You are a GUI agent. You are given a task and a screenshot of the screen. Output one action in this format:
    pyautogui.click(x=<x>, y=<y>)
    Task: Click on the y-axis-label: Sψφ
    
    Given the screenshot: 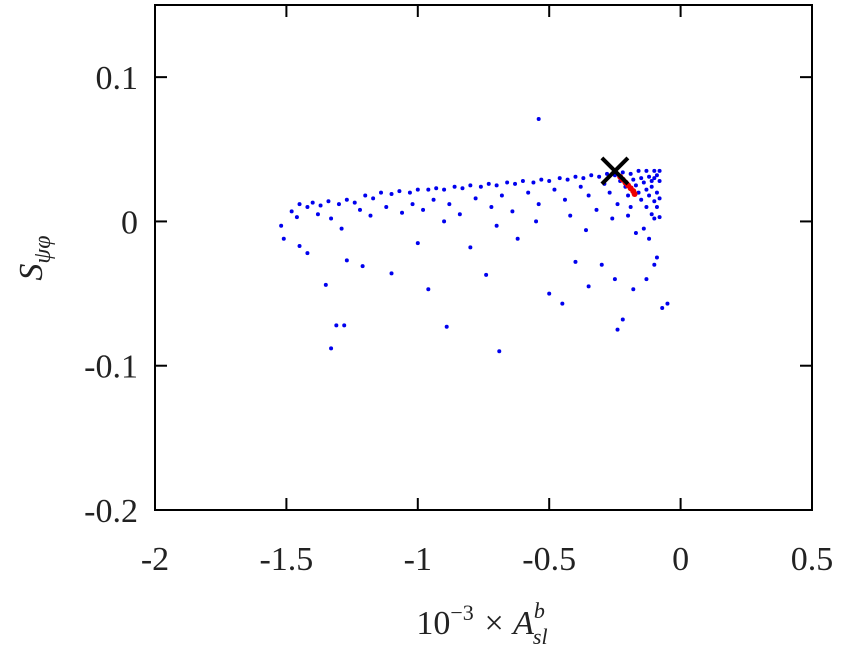 What is the action you would take?
    pyautogui.click(x=34, y=257)
    